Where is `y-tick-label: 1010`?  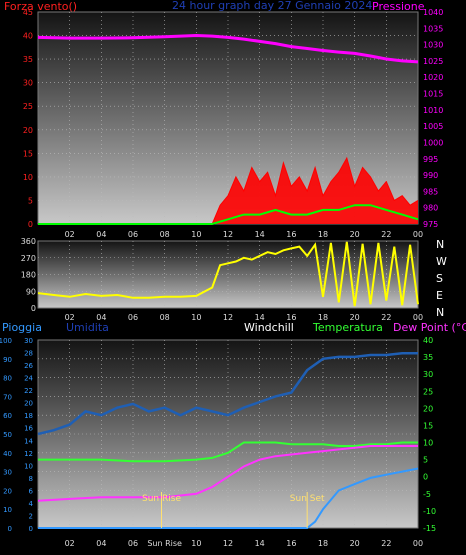
y-tick-label: 1010 is located at coordinates (433, 110).